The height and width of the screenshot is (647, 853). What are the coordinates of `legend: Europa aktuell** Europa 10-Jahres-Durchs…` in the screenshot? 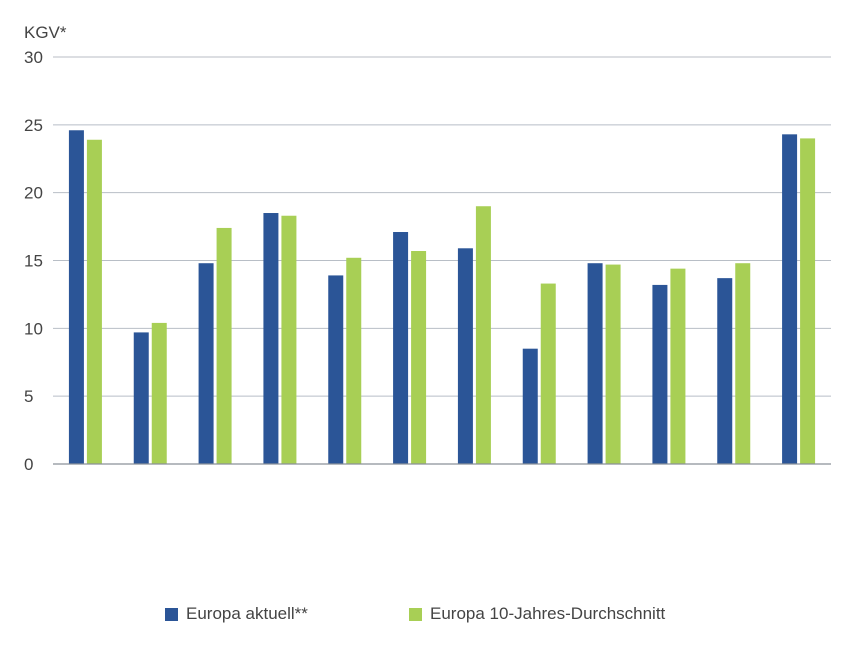 It's located at (426, 616).